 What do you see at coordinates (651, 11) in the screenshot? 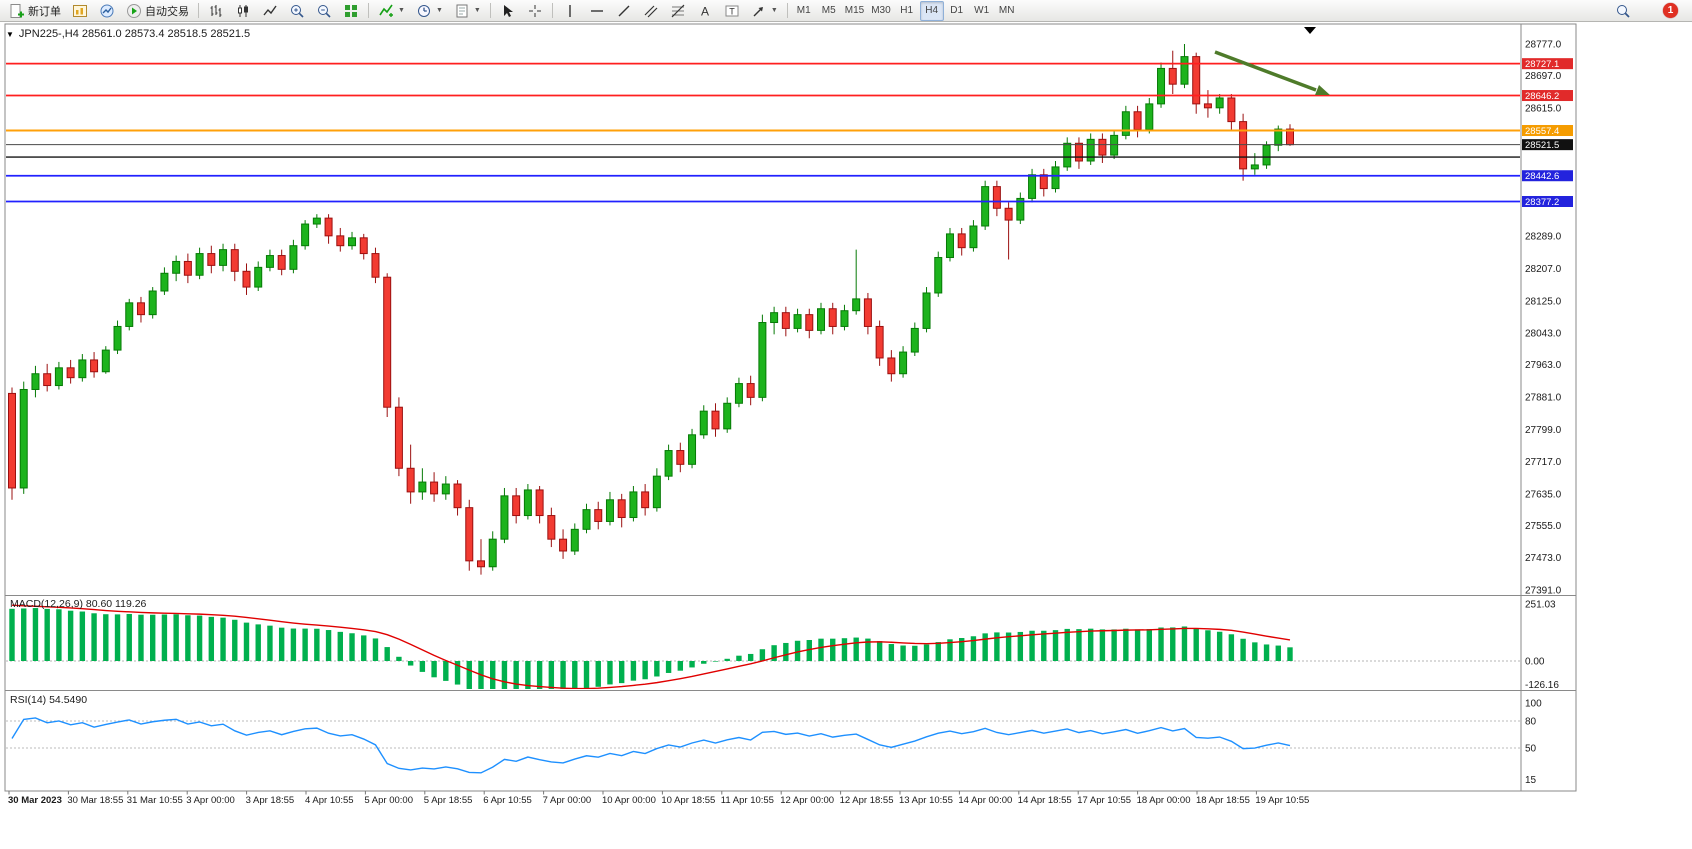
I see `channel-tool-button` at bounding box center [651, 11].